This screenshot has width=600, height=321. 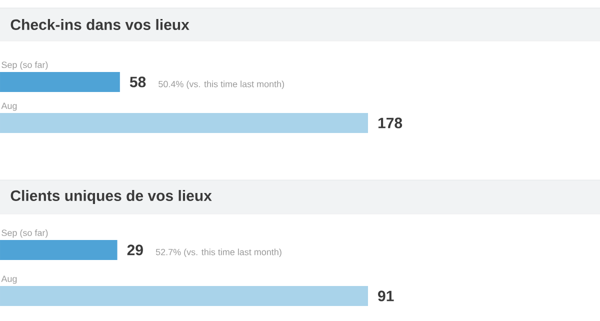 What do you see at coordinates (138, 82) in the screenshot?
I see `data-label: 58` at bounding box center [138, 82].